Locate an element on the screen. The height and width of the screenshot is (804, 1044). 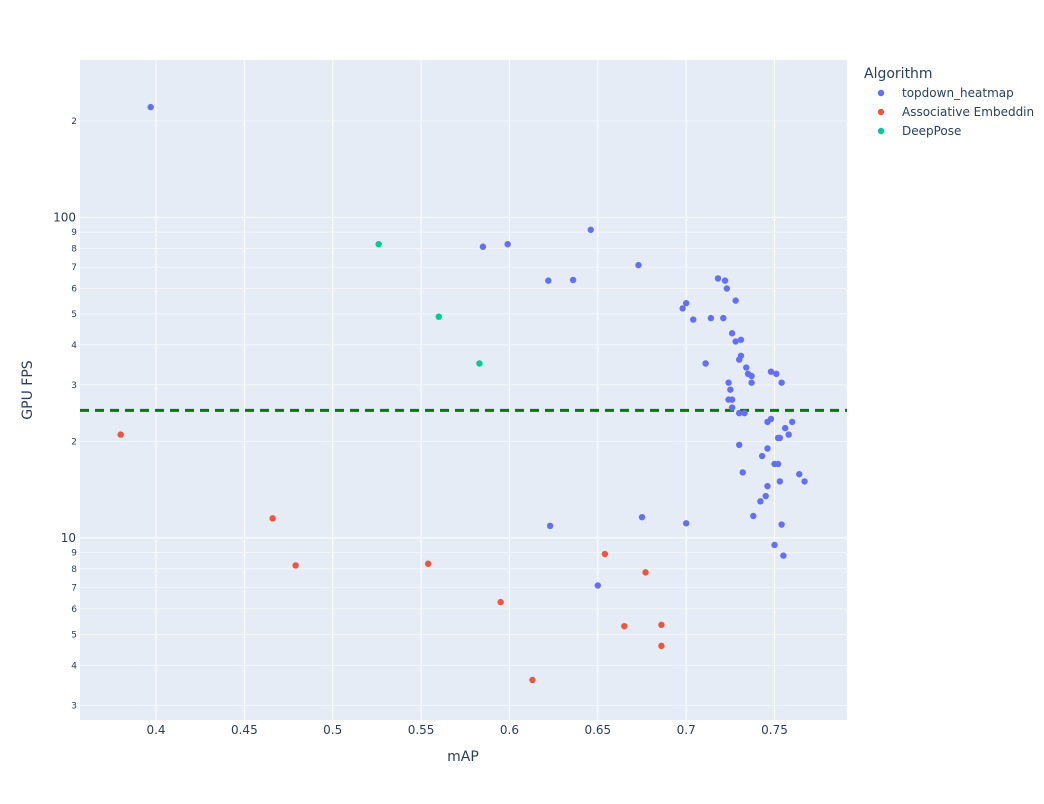
x-axis-title: mAP is located at coordinates (463, 757).